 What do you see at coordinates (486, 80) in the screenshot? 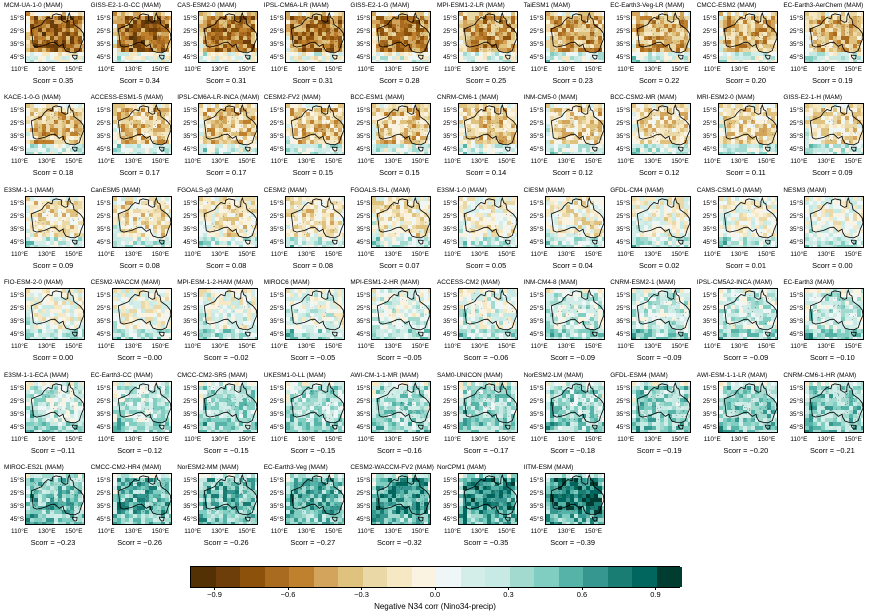
I see `scorr-label: Scorr = 0.25` at bounding box center [486, 80].